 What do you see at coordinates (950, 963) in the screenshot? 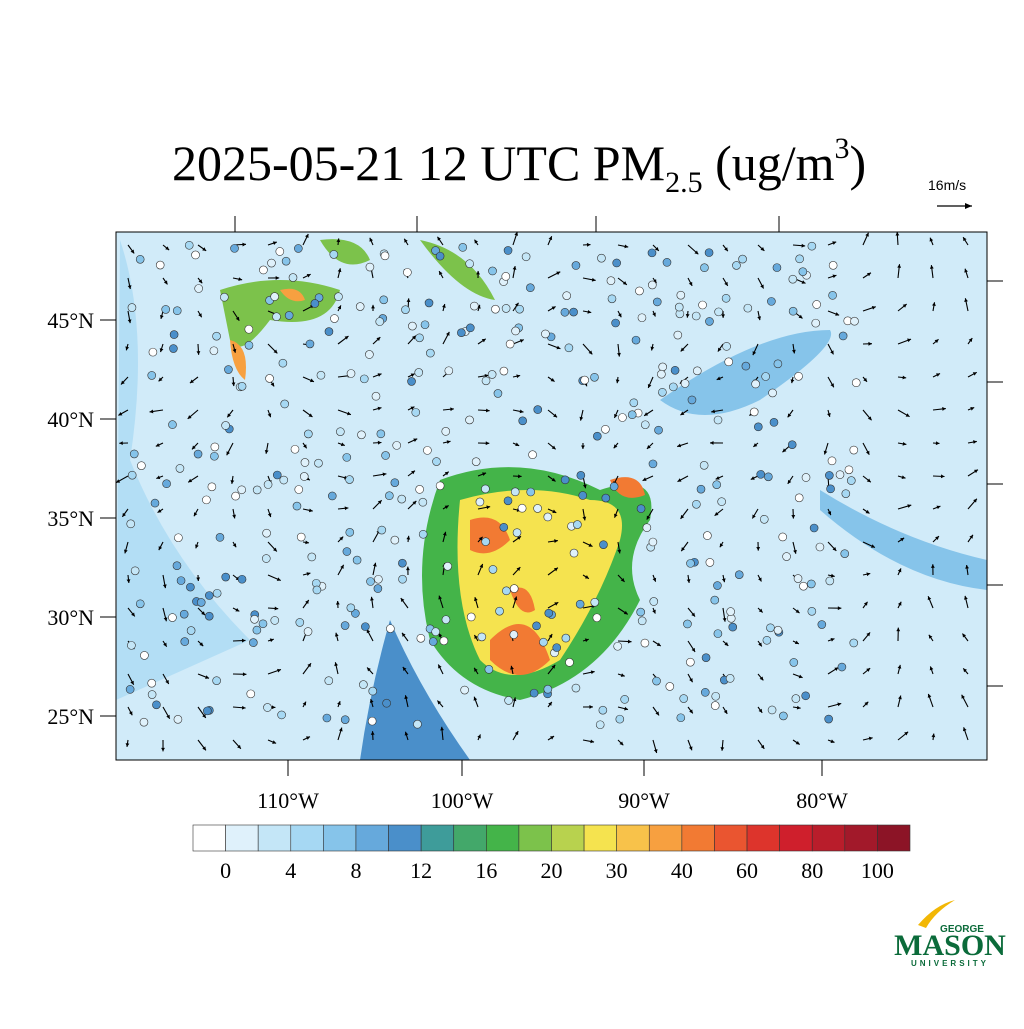
I see `logo-line3: UNIVERSITY` at bounding box center [950, 963].